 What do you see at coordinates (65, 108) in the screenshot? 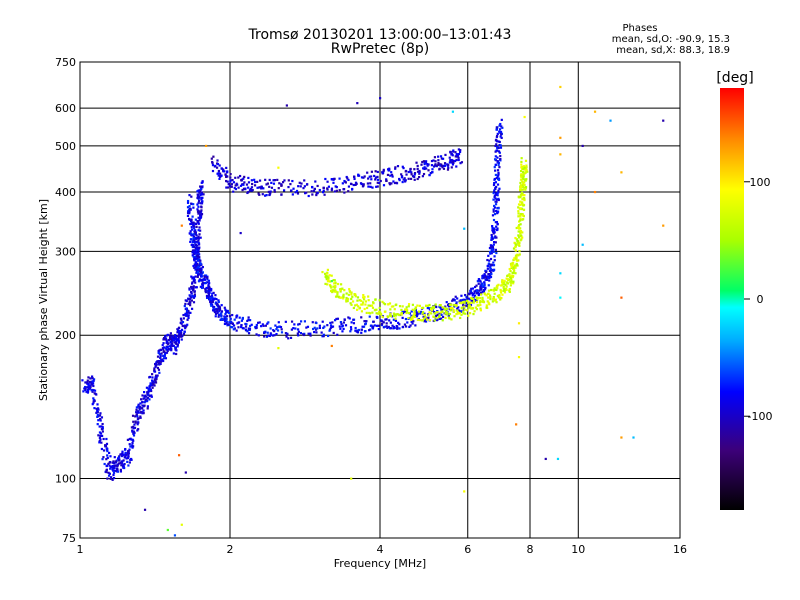
I see `y-tick-label: 600` at bounding box center [65, 108].